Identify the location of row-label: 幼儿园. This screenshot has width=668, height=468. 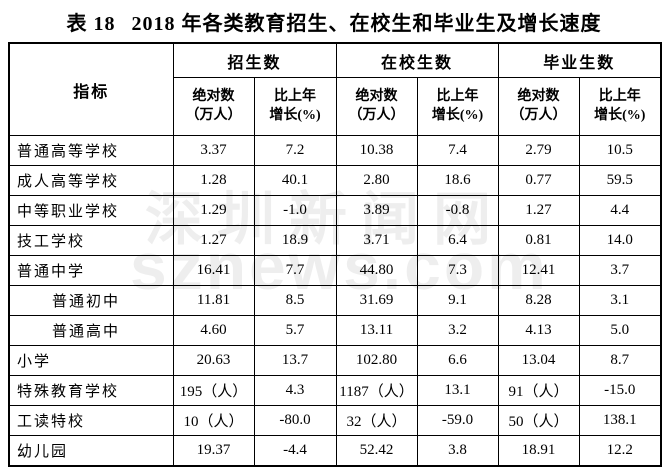
(91, 450).